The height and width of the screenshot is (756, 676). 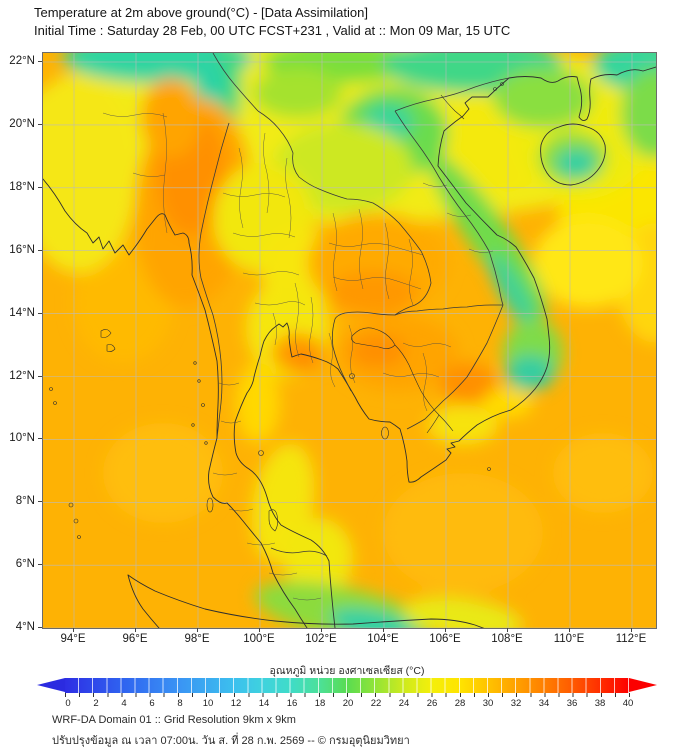 I want to click on colorbar-tick-label: 20, so click(x=348, y=703).